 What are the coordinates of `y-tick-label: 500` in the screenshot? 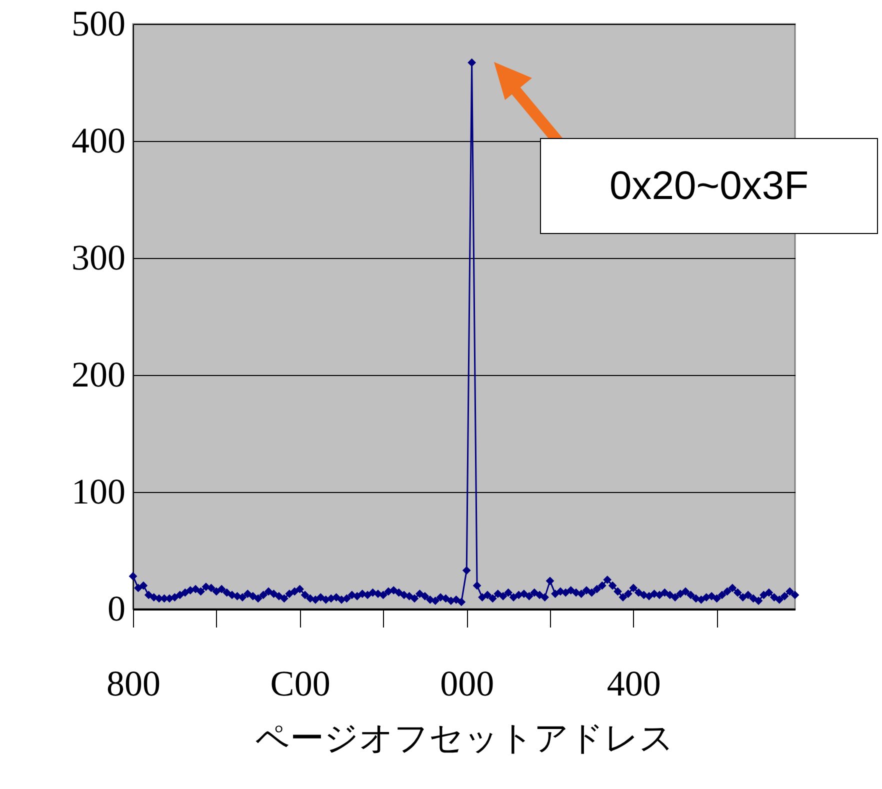 It's located at (99, 24).